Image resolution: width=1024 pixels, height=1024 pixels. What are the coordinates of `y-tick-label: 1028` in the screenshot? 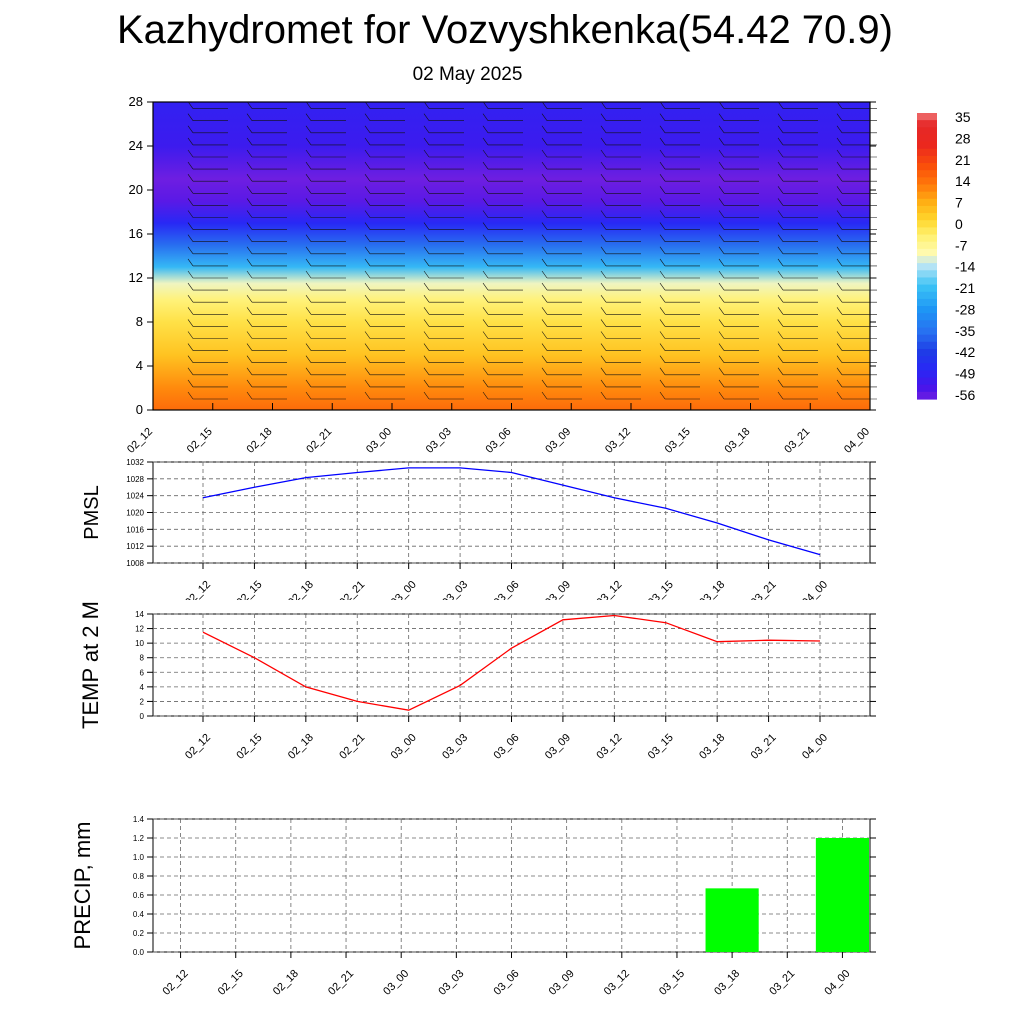 It's located at (135, 479).